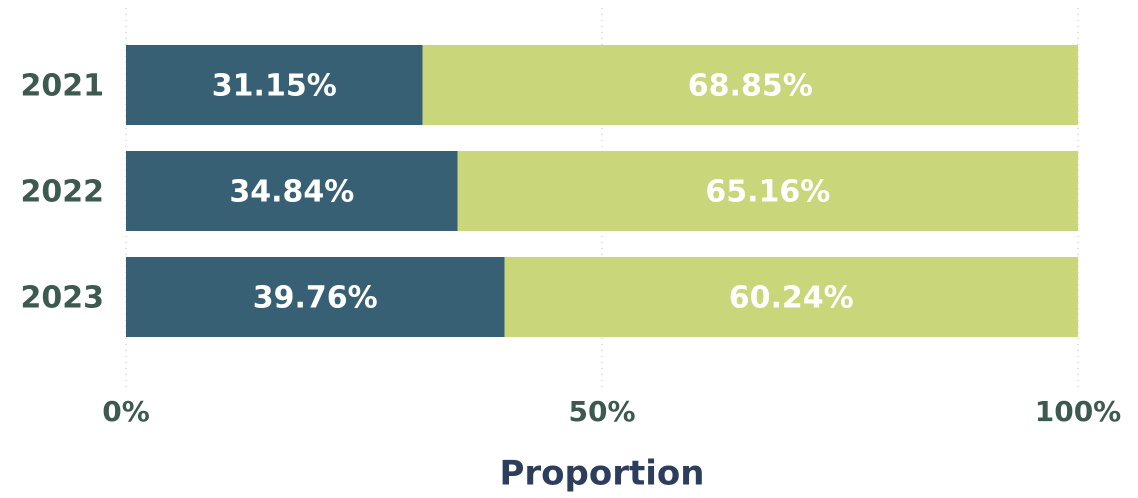  I want to click on data-label: 60.24%, so click(791, 298).